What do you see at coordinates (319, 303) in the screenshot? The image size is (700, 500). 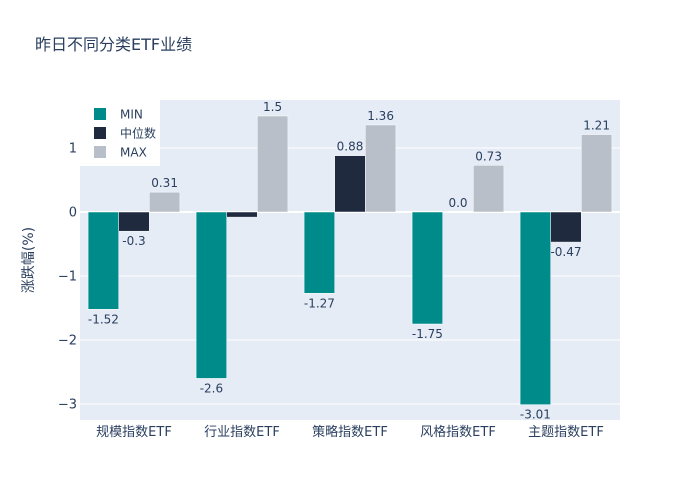 I see `data-label: -1.27` at bounding box center [319, 303].